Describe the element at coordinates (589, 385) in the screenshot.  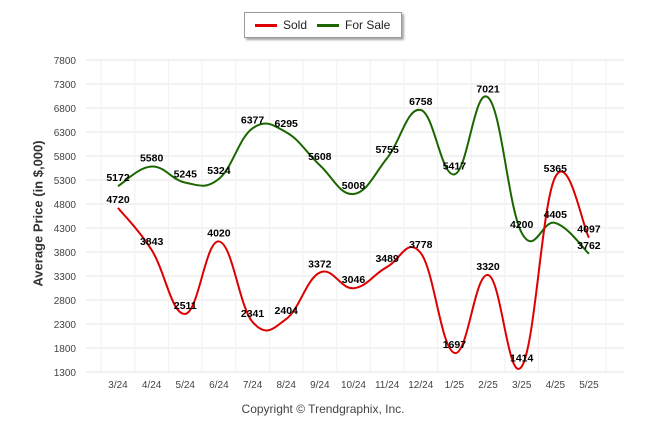
I see `x-tick-label: 5/25` at that location.